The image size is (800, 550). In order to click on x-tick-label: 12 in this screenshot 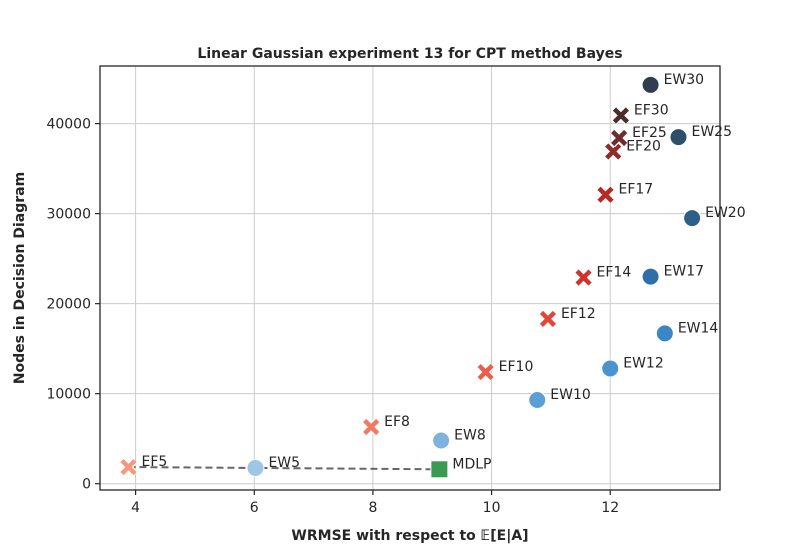, I will do `click(610, 508)`.